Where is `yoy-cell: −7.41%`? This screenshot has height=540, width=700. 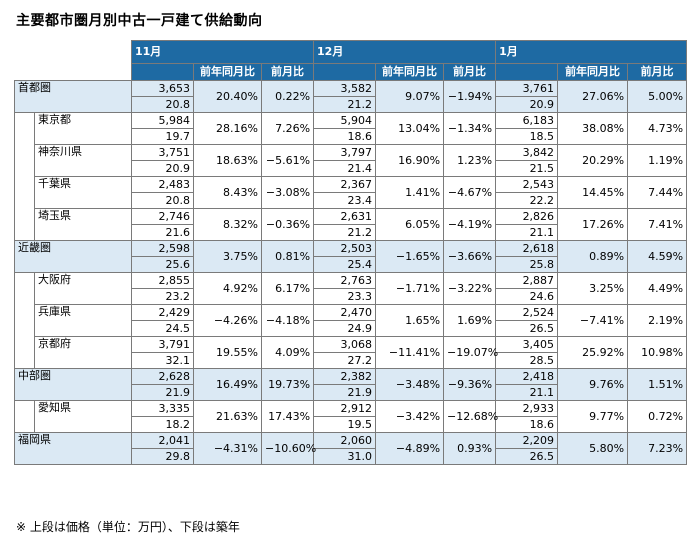 yoy-cell: −7.41% is located at coordinates (593, 320).